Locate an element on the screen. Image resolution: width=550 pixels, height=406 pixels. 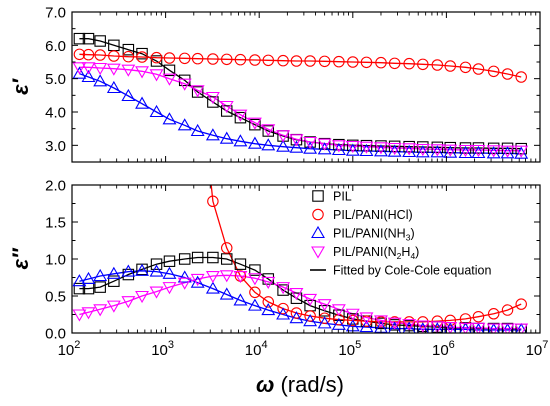
y-axis-title: ε″ is located at coordinates (20, 258).